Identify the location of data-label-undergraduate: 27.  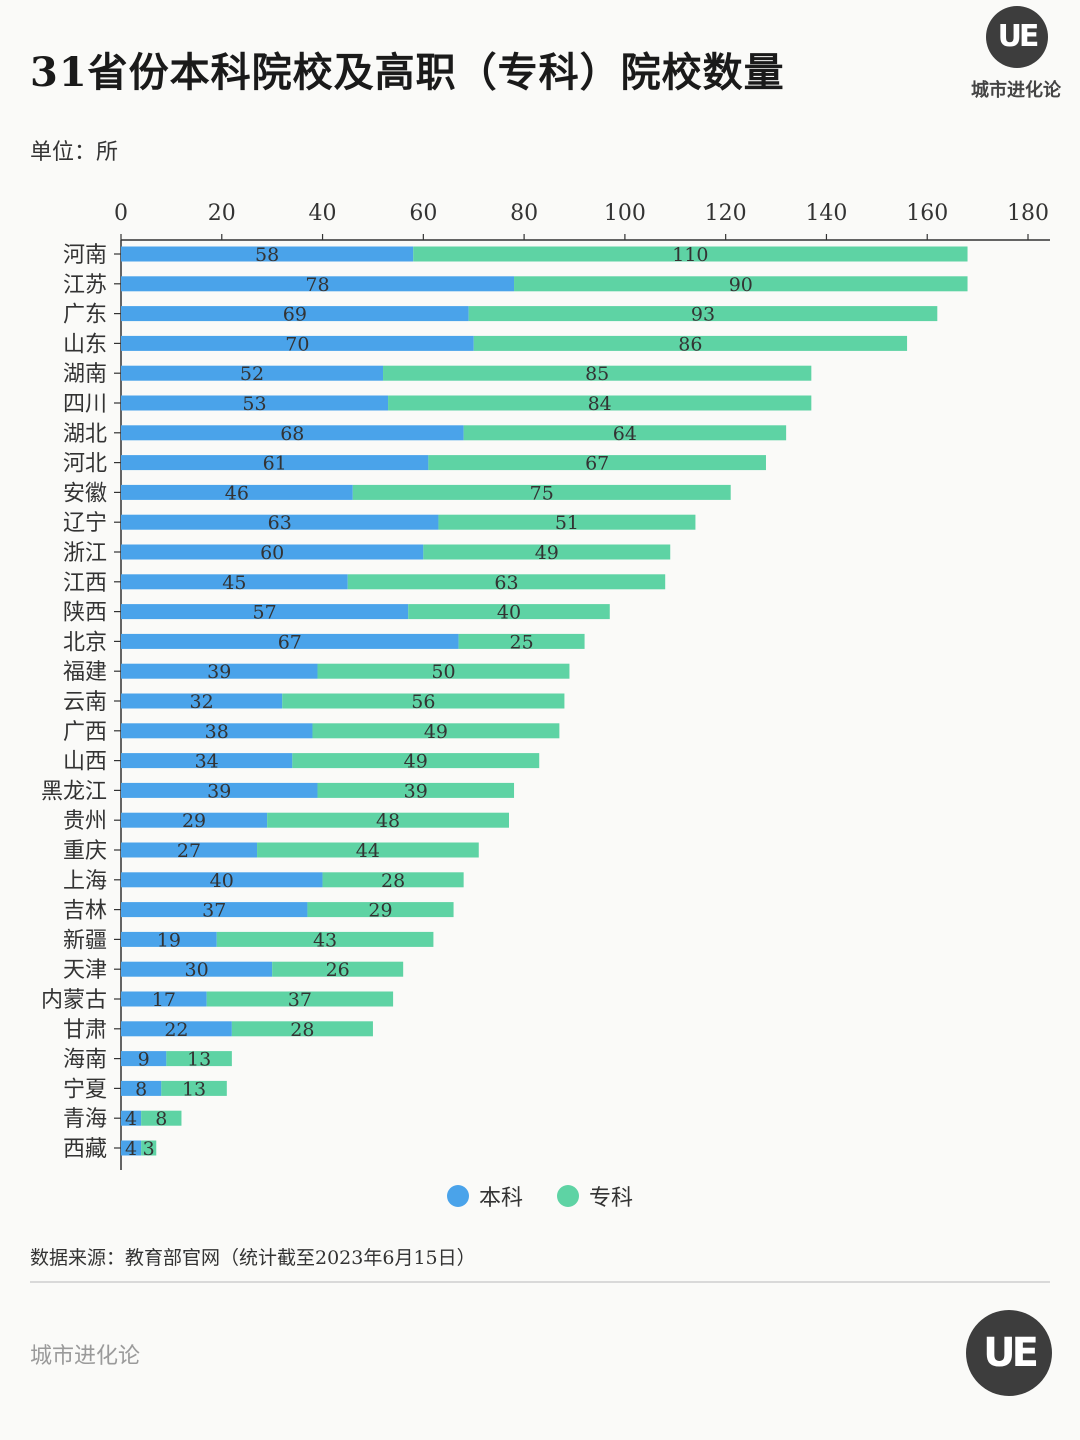
(189, 851).